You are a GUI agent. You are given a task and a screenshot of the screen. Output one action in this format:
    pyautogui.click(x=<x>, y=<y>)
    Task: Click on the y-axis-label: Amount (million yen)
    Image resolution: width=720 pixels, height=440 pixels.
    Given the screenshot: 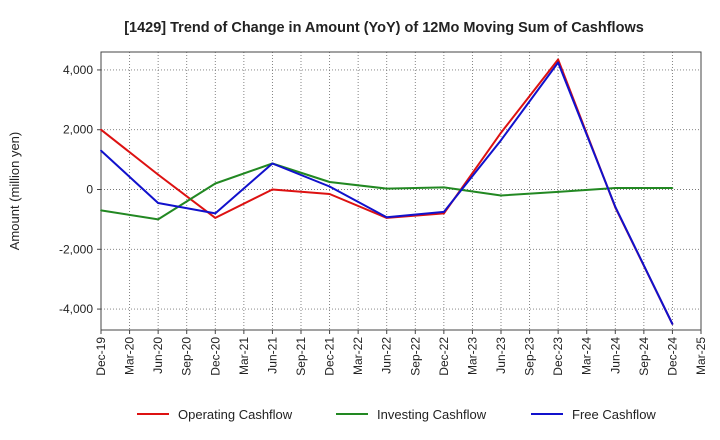 What is the action you would take?
    pyautogui.click(x=14, y=191)
    